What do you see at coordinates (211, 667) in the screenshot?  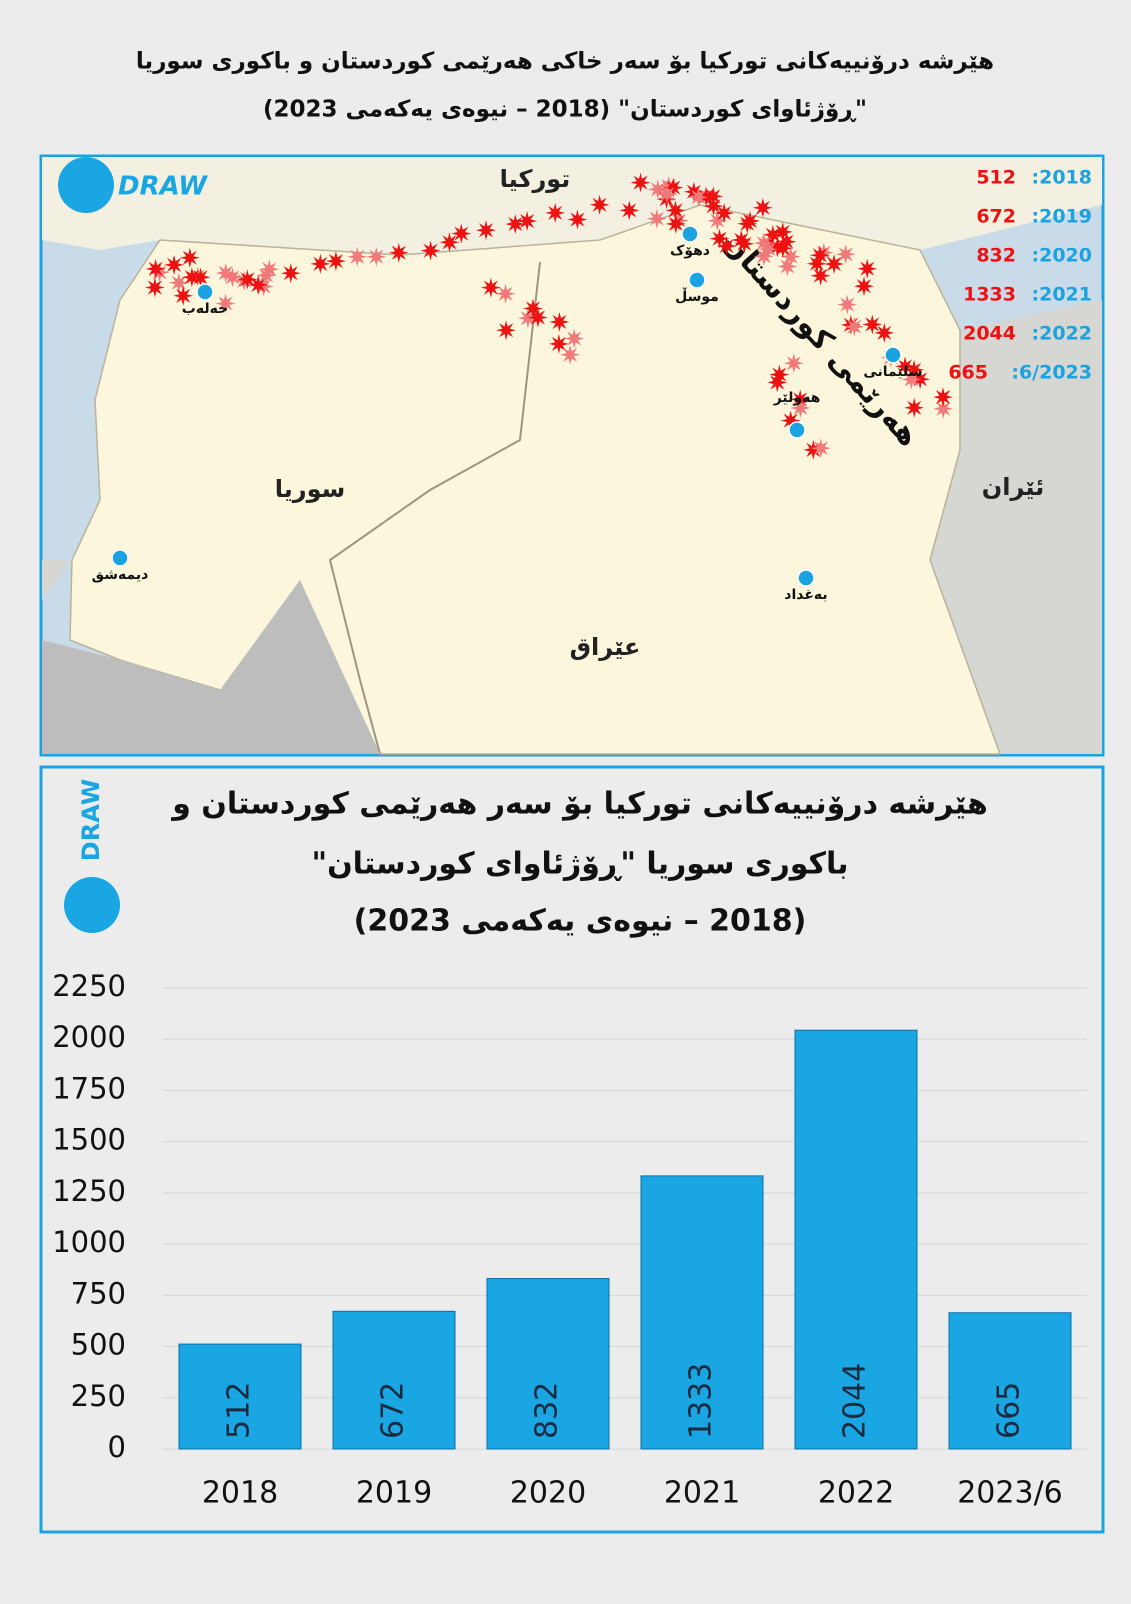 I see `jordan-land` at bounding box center [211, 667].